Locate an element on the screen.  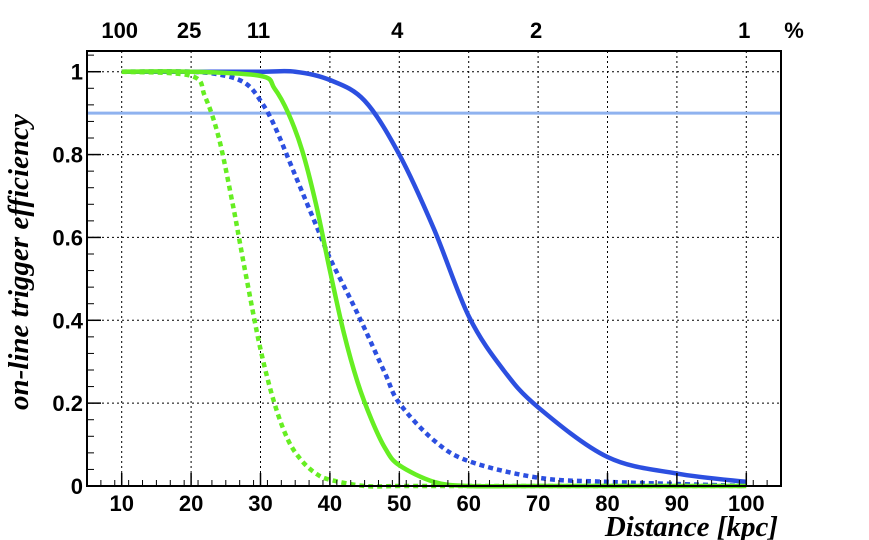
x-tick-label: 60 is located at coordinates (468, 503).